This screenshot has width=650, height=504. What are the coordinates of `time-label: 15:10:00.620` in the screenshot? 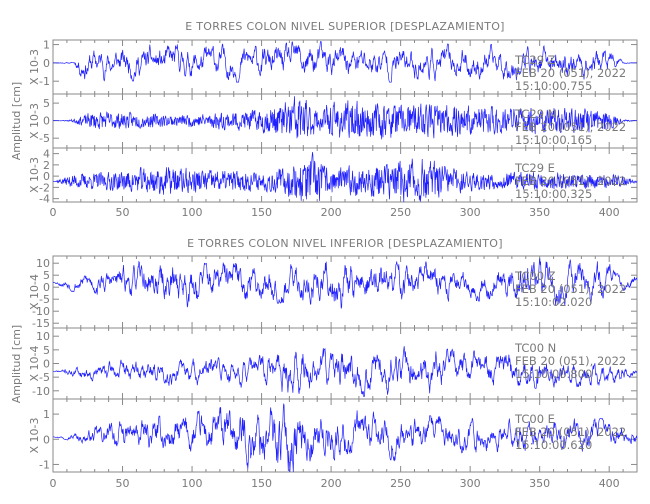 It's located at (553, 445).